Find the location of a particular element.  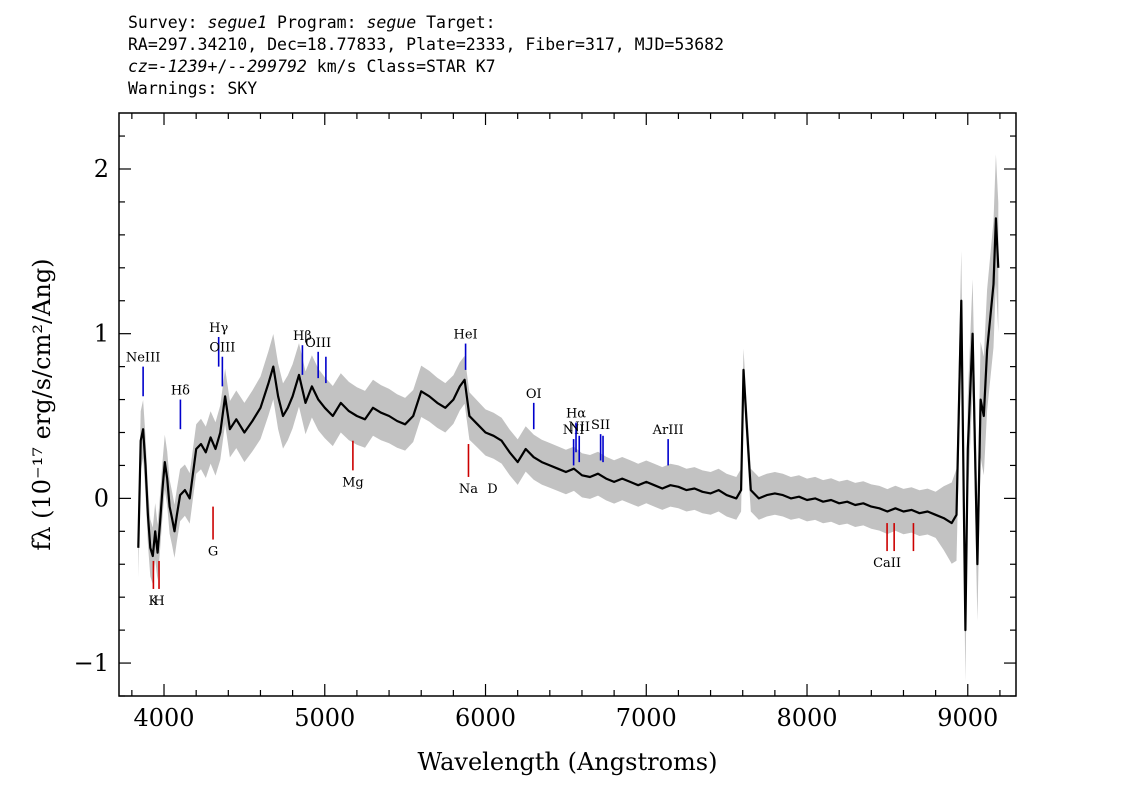

cz-units-class: km/s Class=STAR K7 is located at coordinates (401, 66).